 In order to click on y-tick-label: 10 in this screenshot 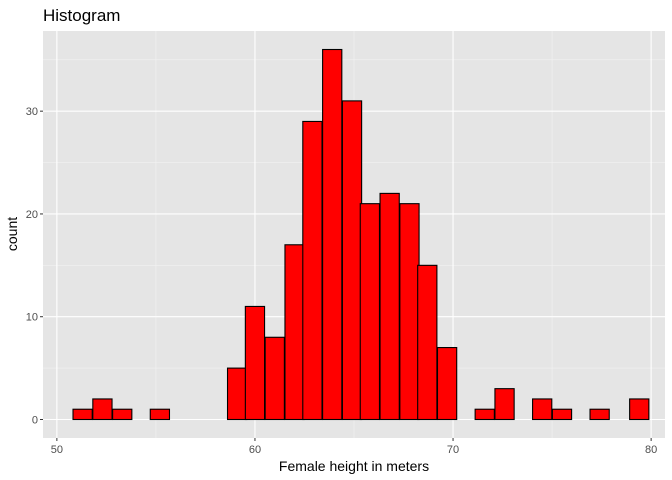, I will do `click(32, 318)`.